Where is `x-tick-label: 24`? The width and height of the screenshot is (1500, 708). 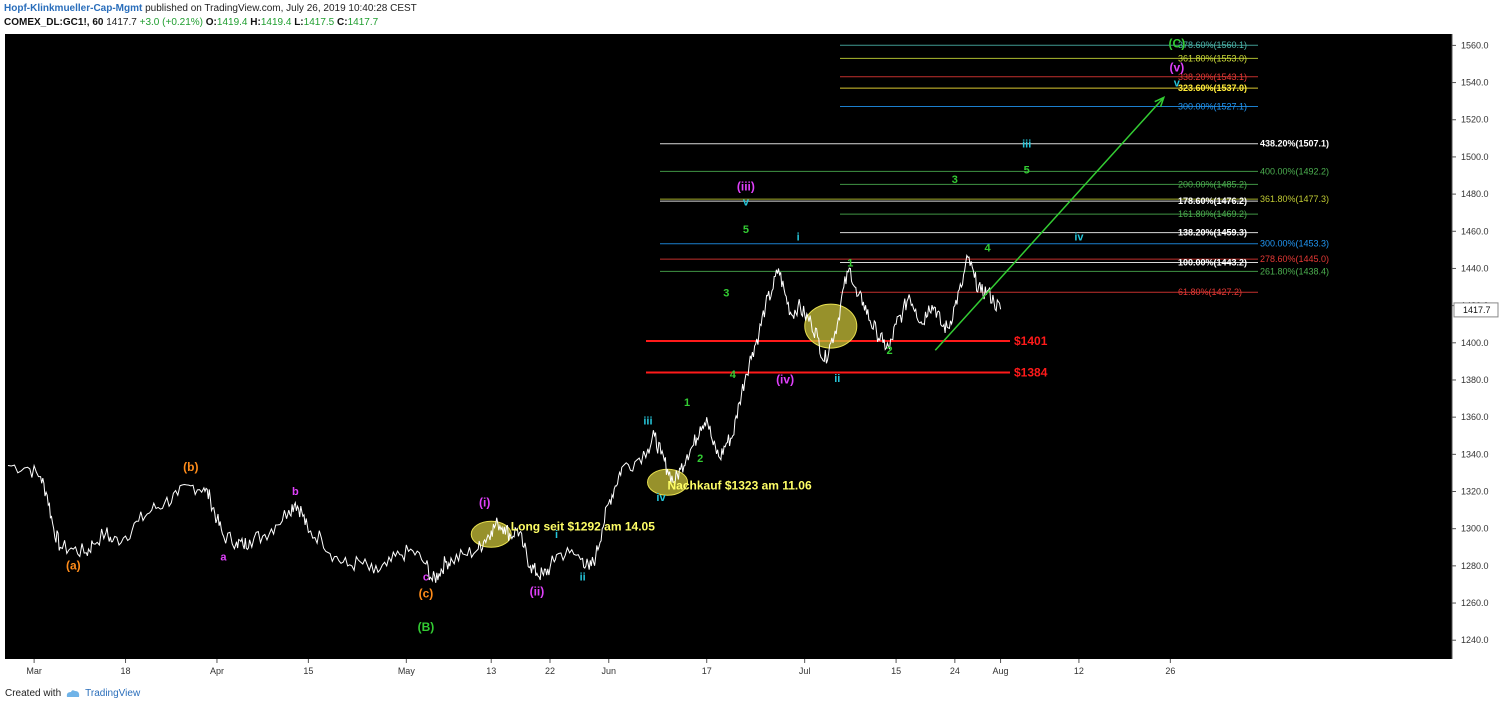 x-tick-label: 24 is located at coordinates (955, 671).